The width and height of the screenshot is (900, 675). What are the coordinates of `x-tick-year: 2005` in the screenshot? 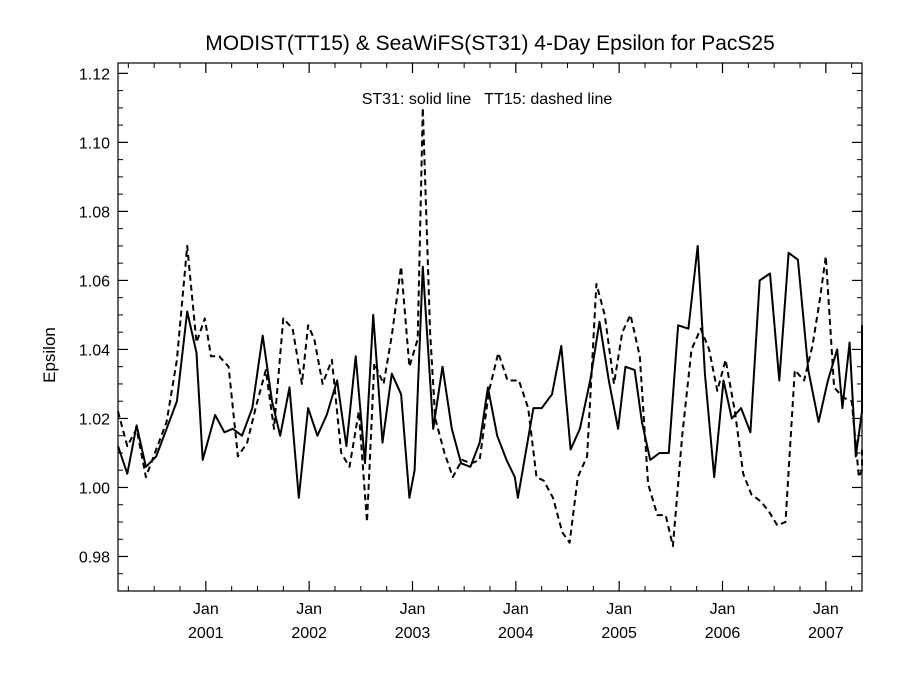 It's located at (619, 633).